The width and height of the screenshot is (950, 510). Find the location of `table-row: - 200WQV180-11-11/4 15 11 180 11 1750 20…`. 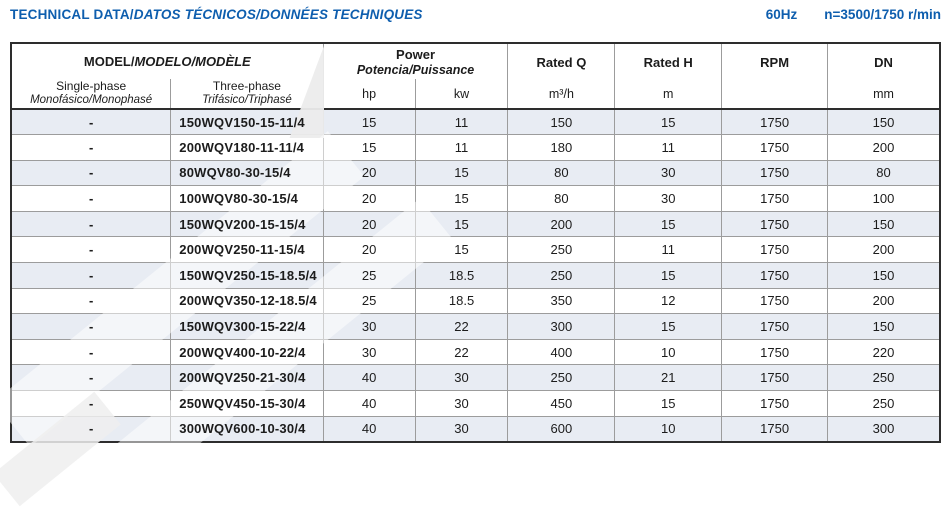

table-row: - 200WQV180-11-11/4 15 11 180 11 1750 20… is located at coordinates (475, 147).